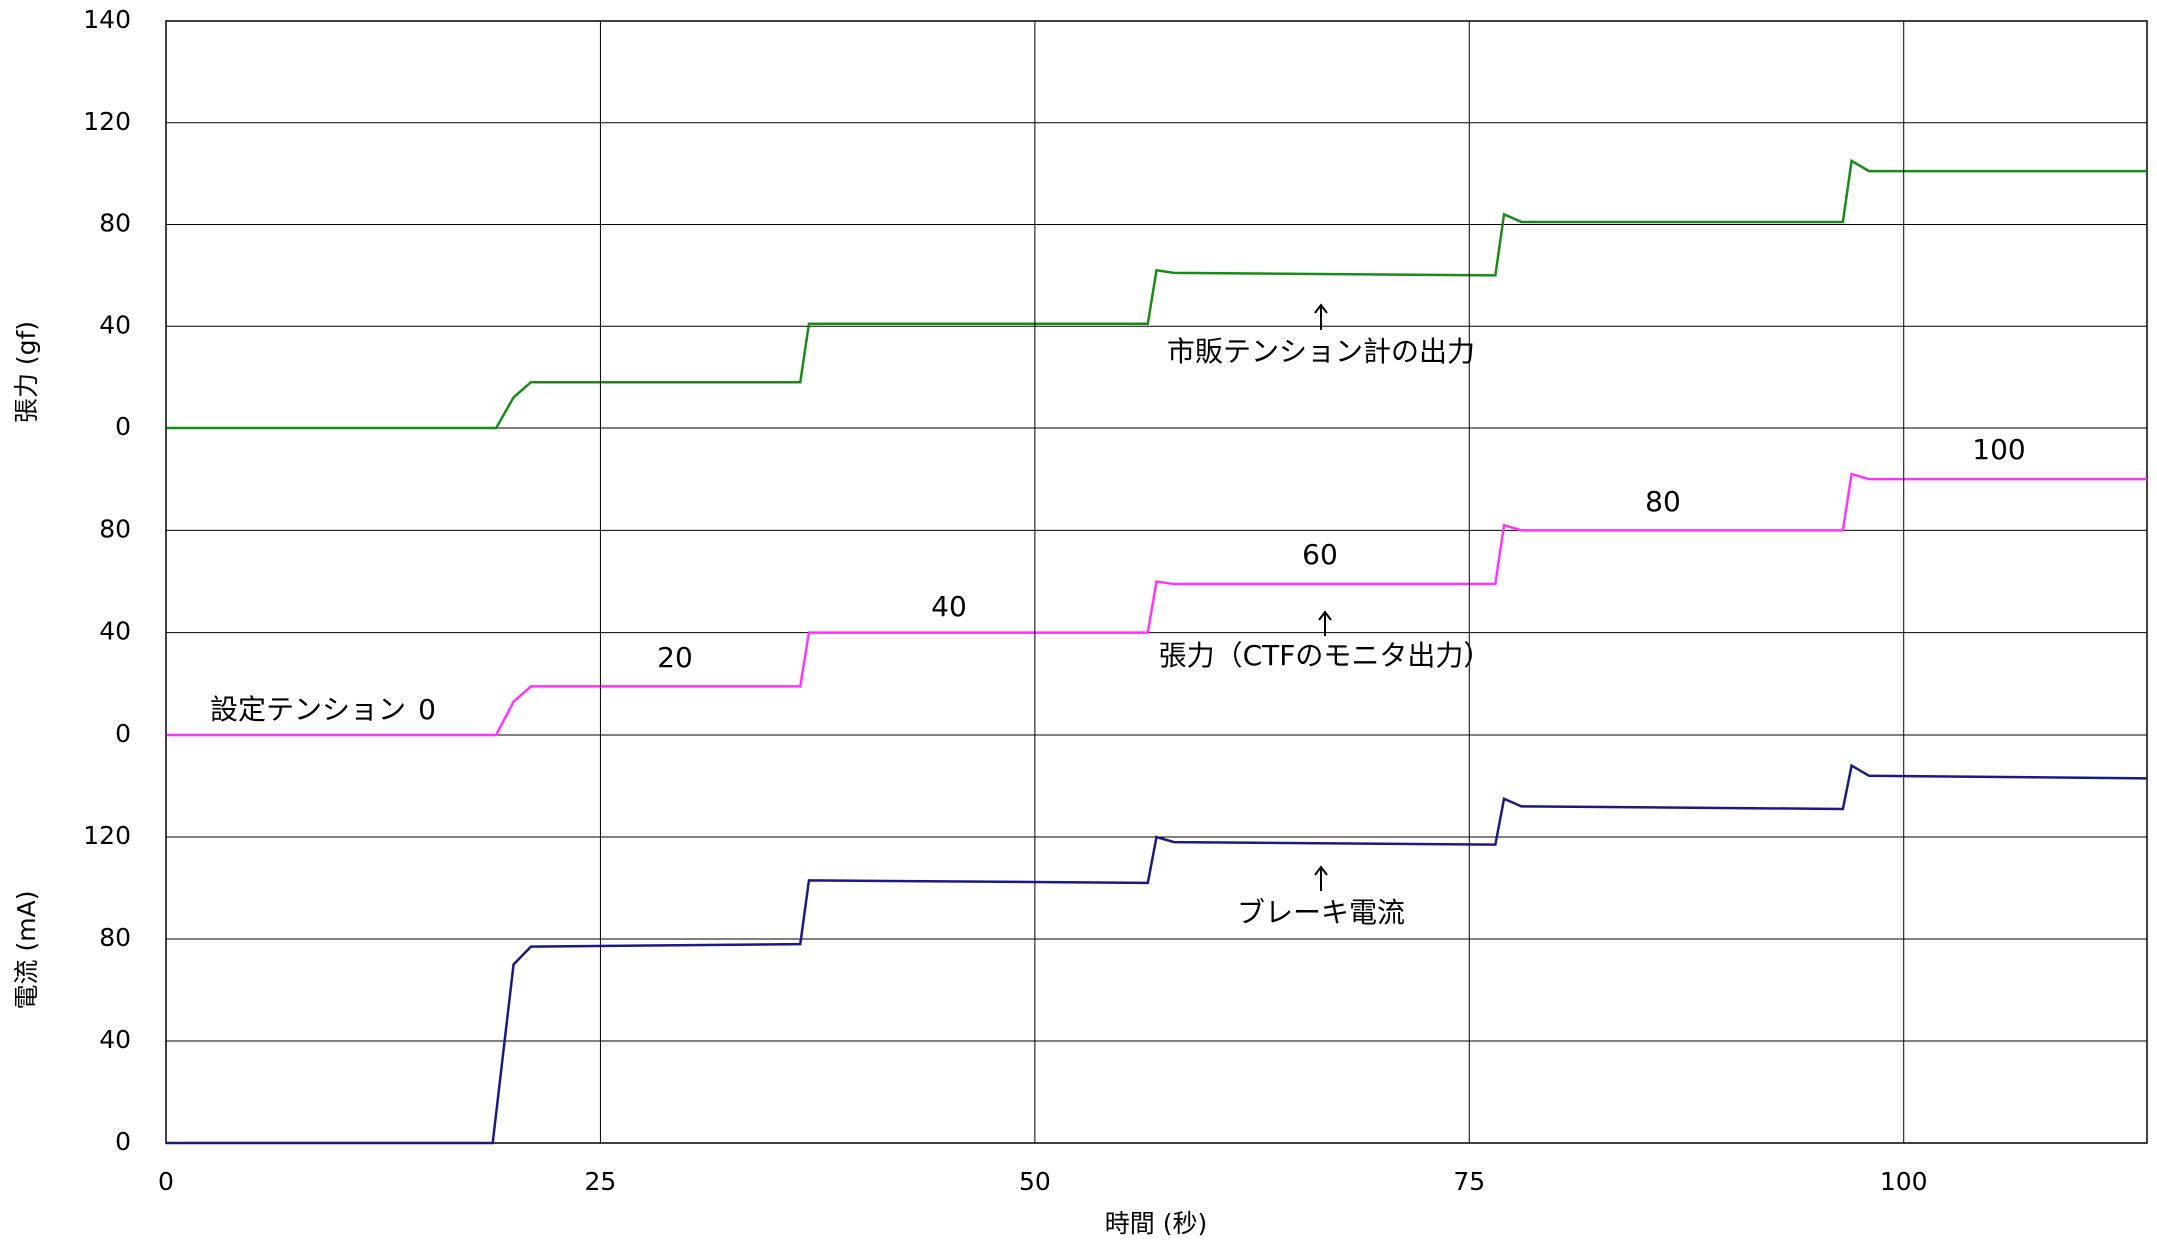 The height and width of the screenshot is (1245, 2157). Describe the element at coordinates (949, 606) in the screenshot. I see `setpoint-value: 40` at that location.